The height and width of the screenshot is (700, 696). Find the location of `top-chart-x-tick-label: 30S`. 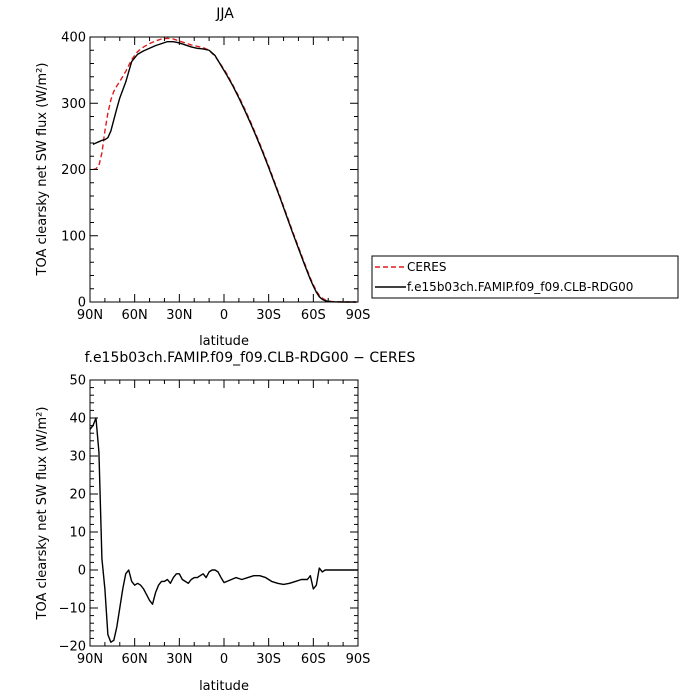

top-chart-x-tick-label: 30S is located at coordinates (268, 315).